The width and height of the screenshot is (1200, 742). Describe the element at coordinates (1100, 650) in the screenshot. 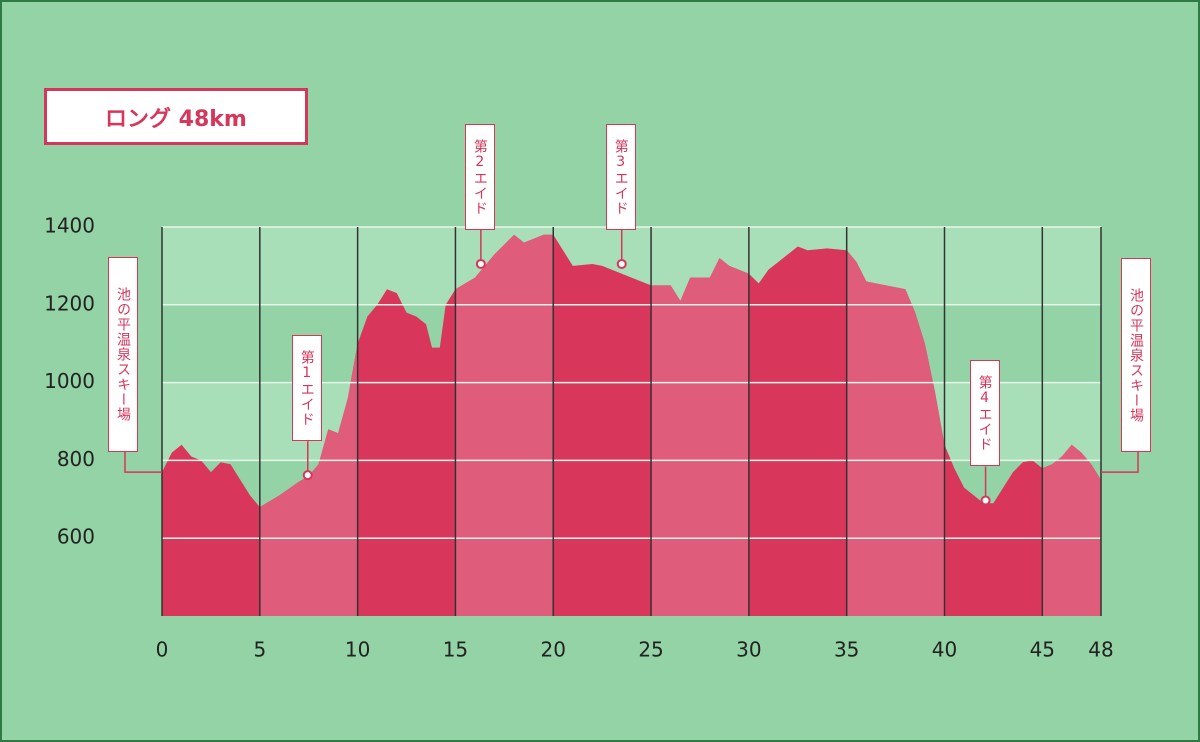

I see `x-tick-label: 48` at that location.